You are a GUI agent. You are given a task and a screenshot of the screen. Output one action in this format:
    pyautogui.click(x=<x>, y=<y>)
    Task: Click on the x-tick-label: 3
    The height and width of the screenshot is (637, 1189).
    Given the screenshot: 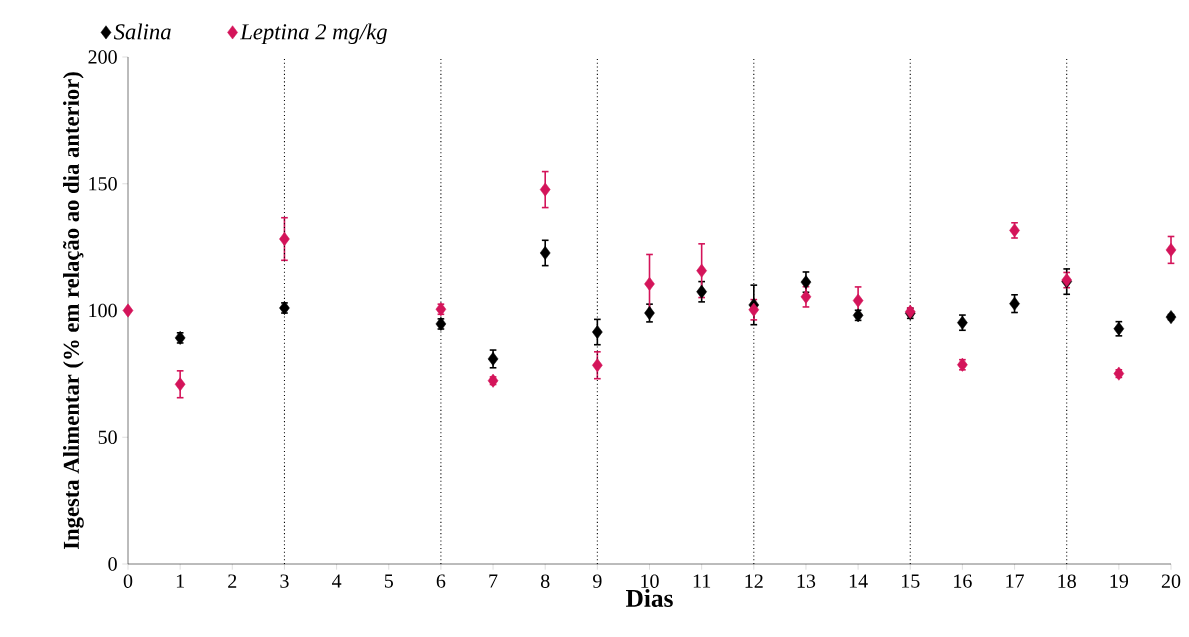 What is the action you would take?
    pyautogui.click(x=284, y=581)
    